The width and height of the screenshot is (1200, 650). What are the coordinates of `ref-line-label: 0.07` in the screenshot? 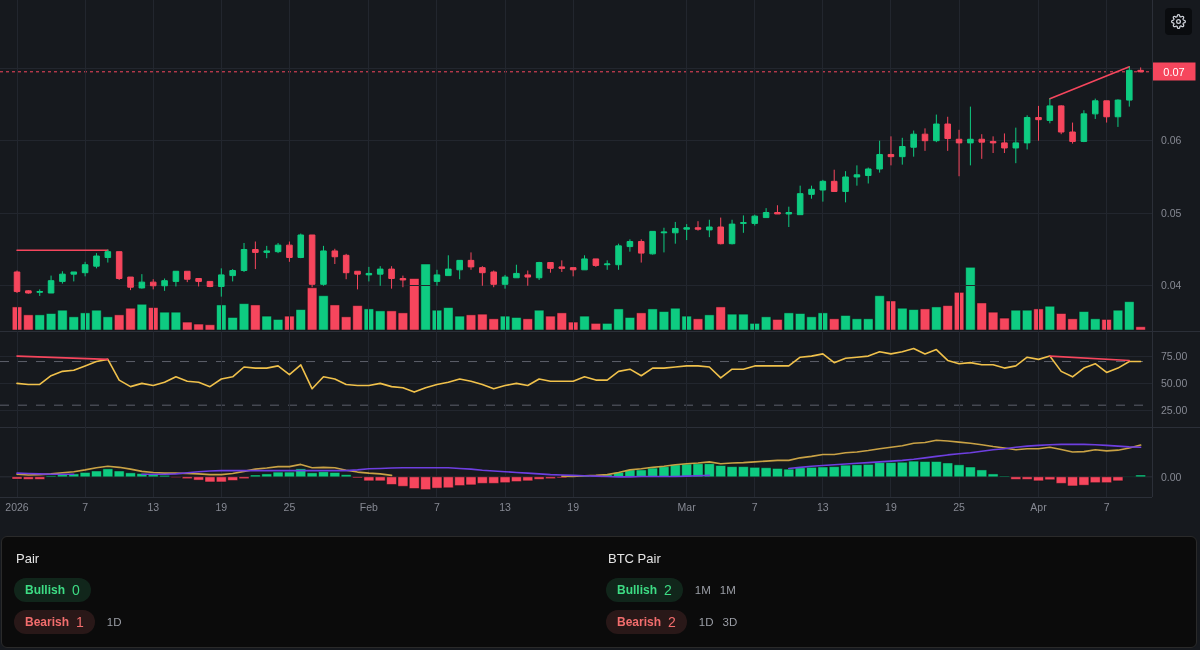 It's located at (1174, 71).